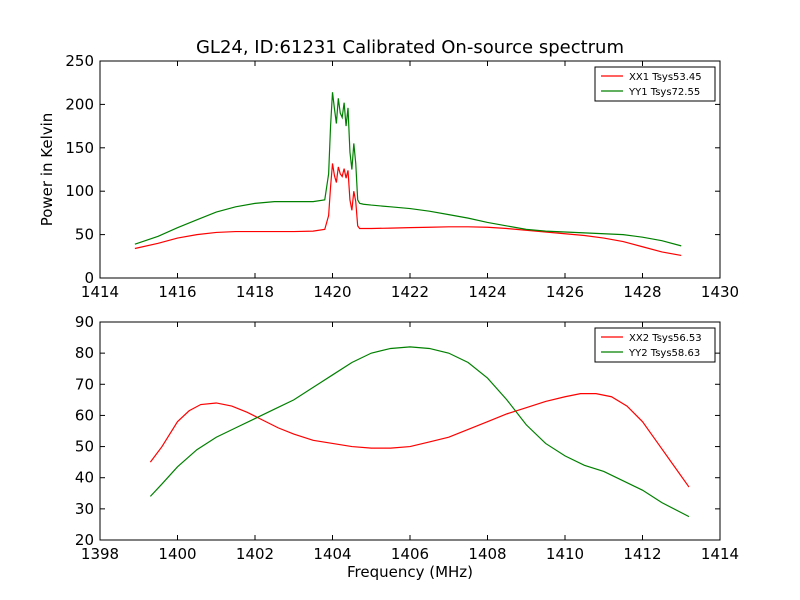 This screenshot has height=600, width=800. Describe the element at coordinates (177, 292) in the screenshot. I see `x-tick-label: 1416` at that location.